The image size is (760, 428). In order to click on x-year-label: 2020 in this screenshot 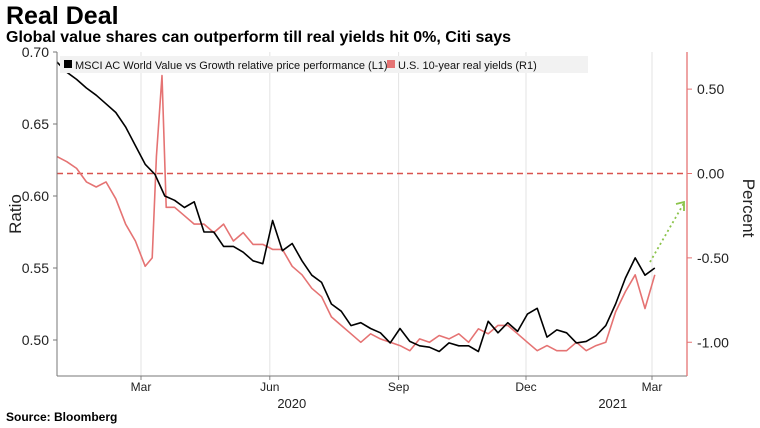, I will do `click(291, 403)`.